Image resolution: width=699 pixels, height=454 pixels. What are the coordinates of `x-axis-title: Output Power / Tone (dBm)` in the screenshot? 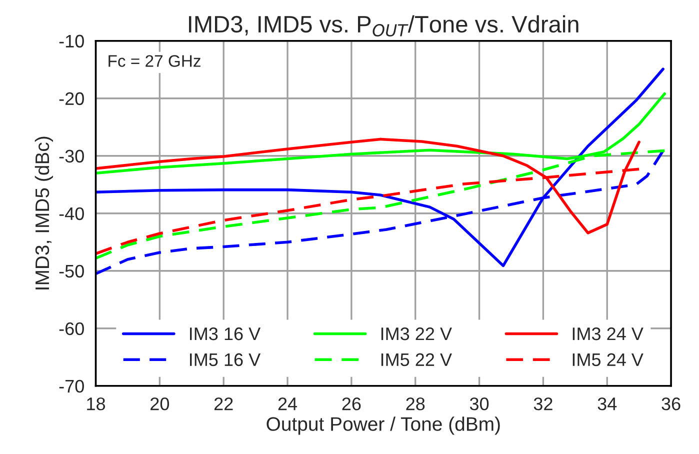 It's located at (383, 425).